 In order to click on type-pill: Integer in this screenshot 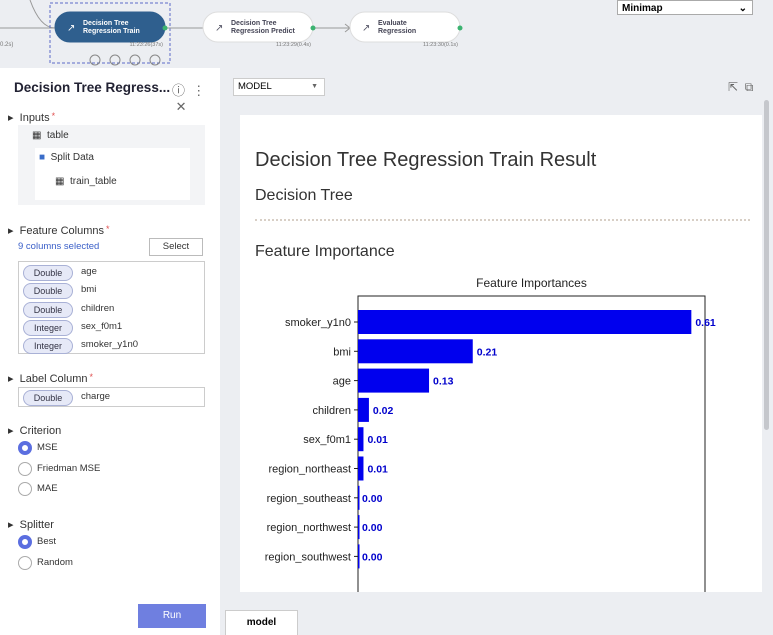, I will do `click(48, 327)`.